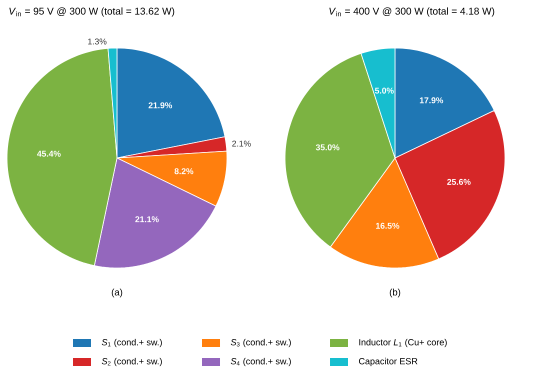 The height and width of the screenshot is (373, 550). What do you see at coordinates (91, 12) in the screenshot?
I see `chart-title: V$_{in}$ = 95 V @ 300 W (total = 13.62 W)` at bounding box center [91, 12].